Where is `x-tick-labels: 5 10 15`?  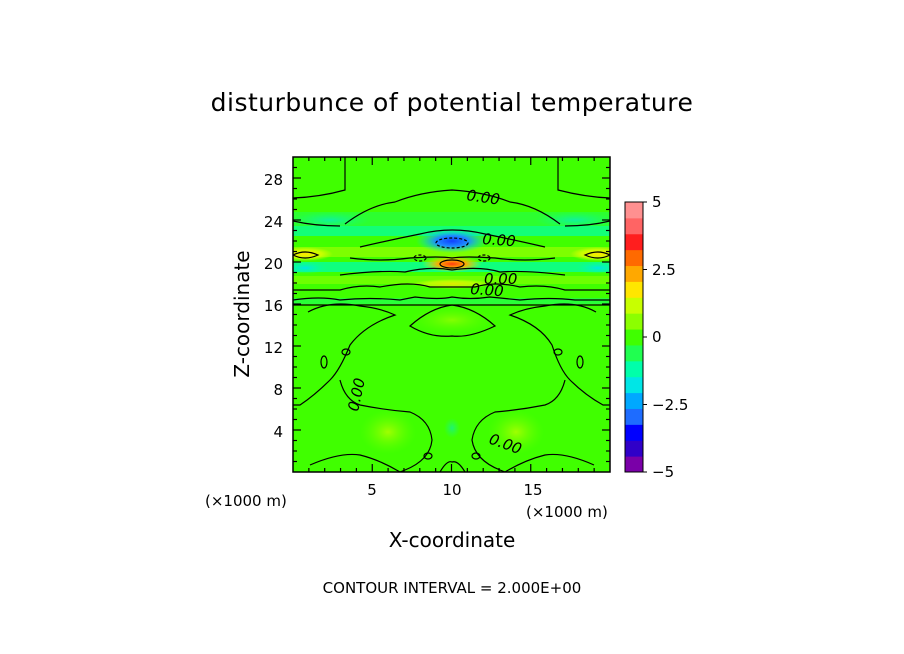
x-tick-labels: 5 10 15 is located at coordinates (454, 490).